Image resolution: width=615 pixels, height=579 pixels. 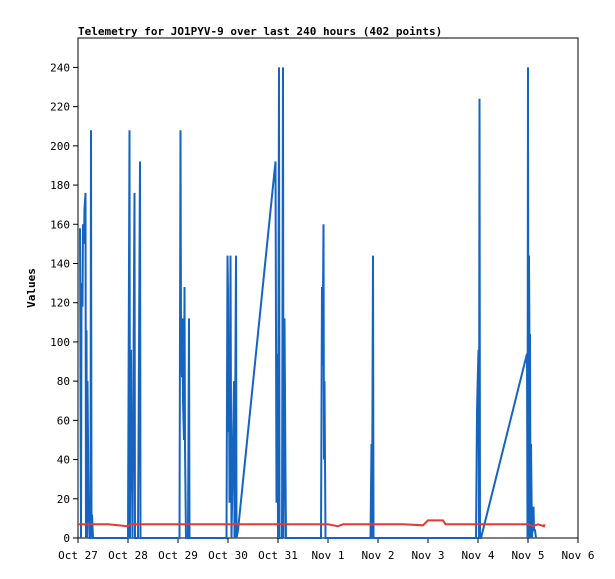 What do you see at coordinates (577, 555) in the screenshot?
I see `x-tick-label: Nov 6` at bounding box center [577, 555].